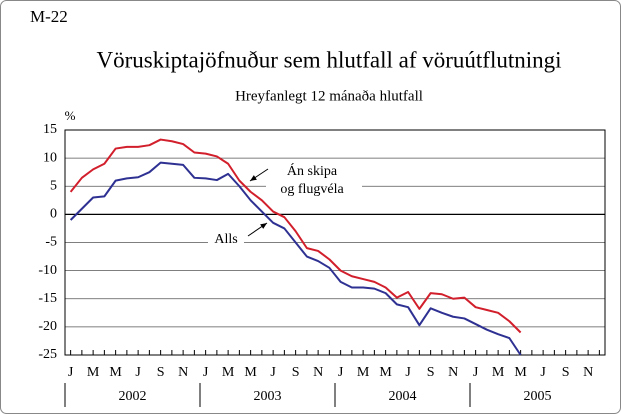  Describe the element at coordinates (538, 396) in the screenshot. I see `year-label: 2005` at that location.